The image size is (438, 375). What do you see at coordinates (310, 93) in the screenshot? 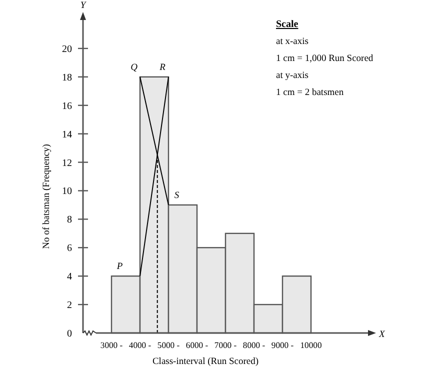
I see `annotation: 1 cm = 2 batsmen` at bounding box center [310, 93].